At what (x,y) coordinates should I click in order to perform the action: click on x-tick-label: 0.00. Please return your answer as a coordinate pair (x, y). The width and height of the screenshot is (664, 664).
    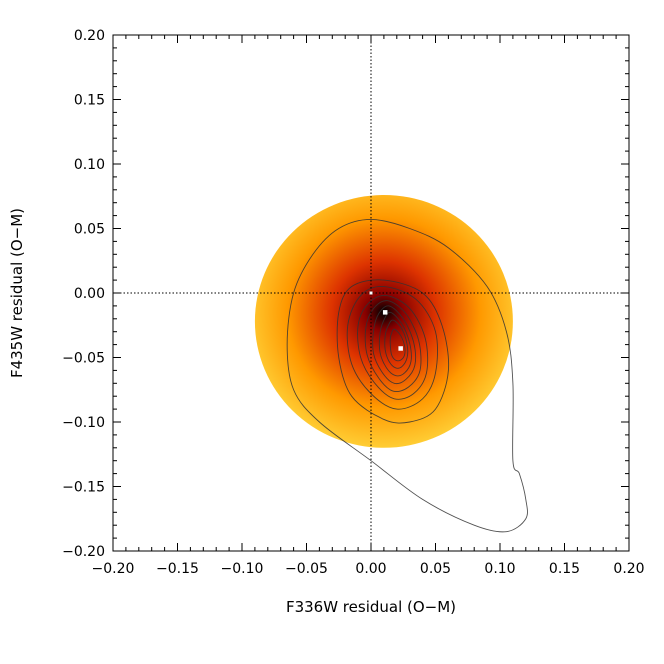
    Looking at the image, I should click on (370, 569).